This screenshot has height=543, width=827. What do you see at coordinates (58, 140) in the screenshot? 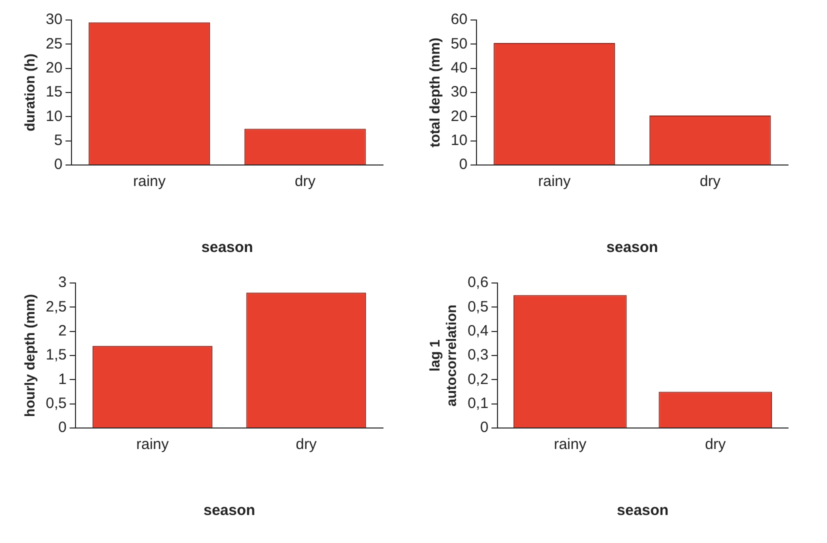
I see `y-tick-label: 5` at bounding box center [58, 140].